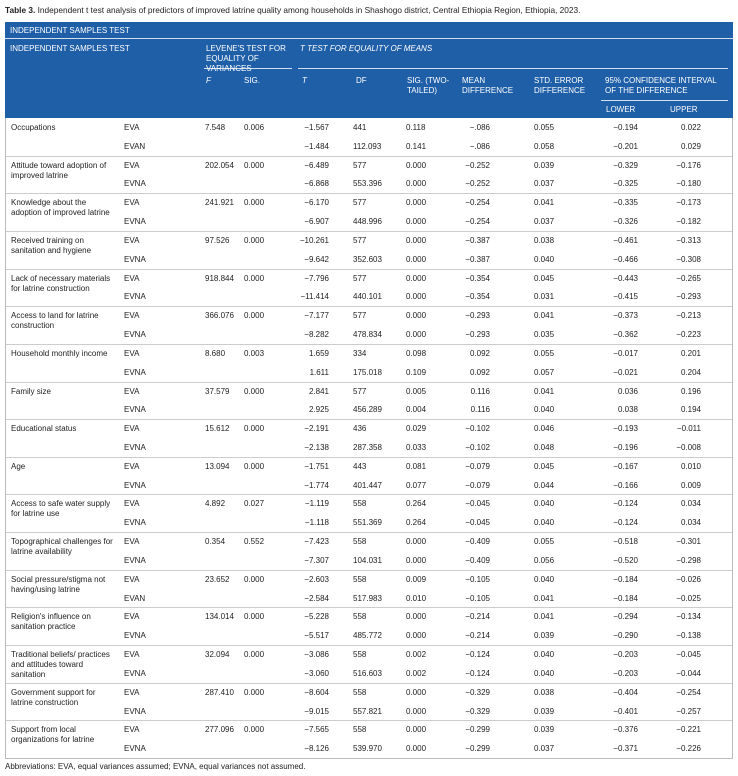 This screenshot has height=776, width=738. What do you see at coordinates (318, 353) in the screenshot?
I see `t-value: 1.659` at bounding box center [318, 353].